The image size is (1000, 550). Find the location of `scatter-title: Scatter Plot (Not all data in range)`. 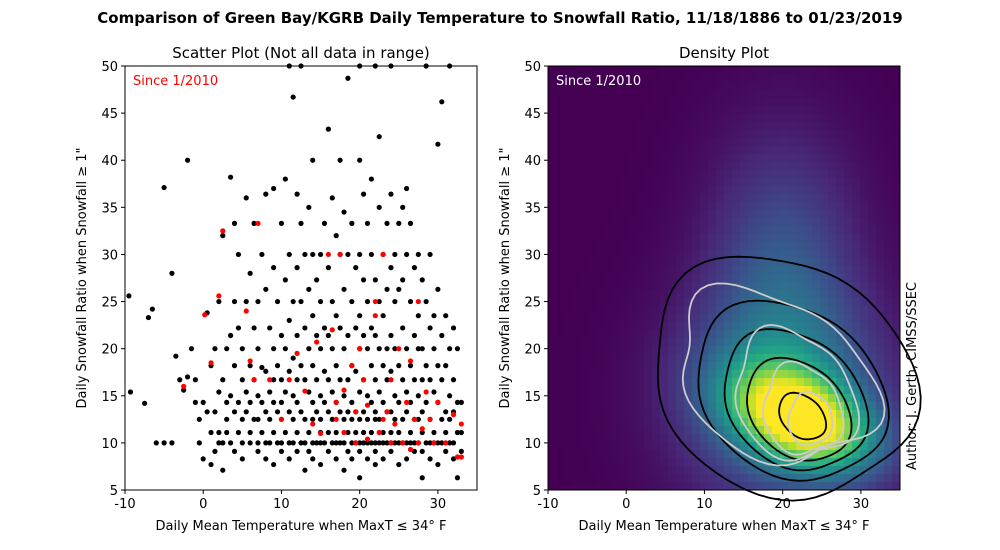

scatter-title: Scatter Plot (Not all data in range) is located at coordinates (301, 53).